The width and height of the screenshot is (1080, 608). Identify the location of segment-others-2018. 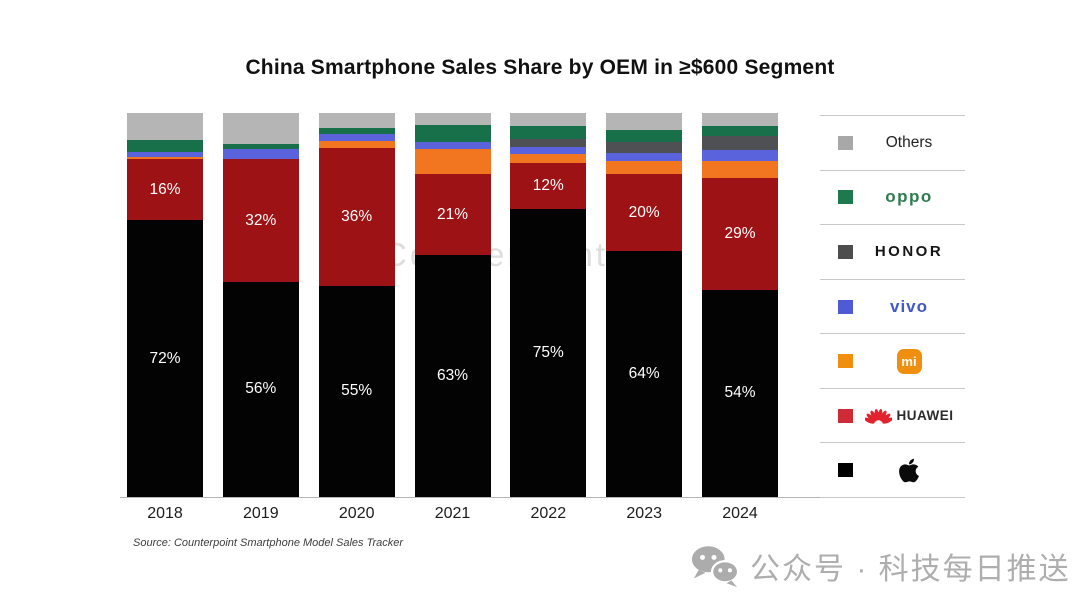
(165, 126).